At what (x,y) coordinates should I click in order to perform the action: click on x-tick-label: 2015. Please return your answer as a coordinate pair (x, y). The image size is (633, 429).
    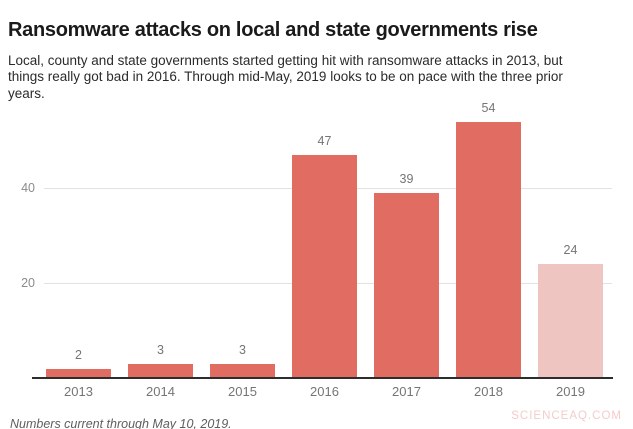
    Looking at the image, I should click on (242, 391).